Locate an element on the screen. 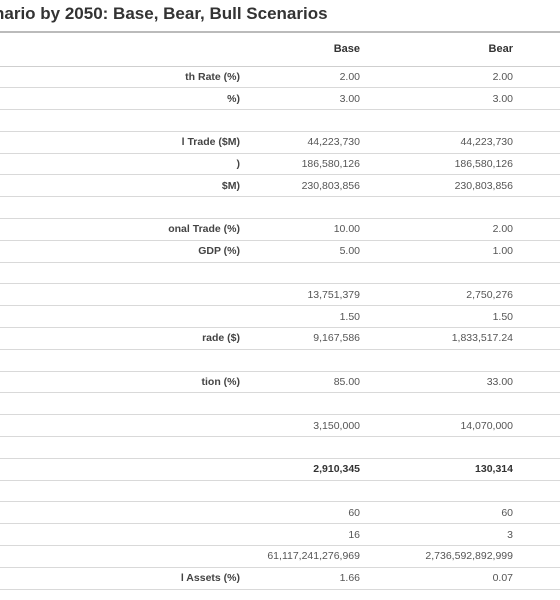  row-label: th Rate (%) is located at coordinates (212, 76).